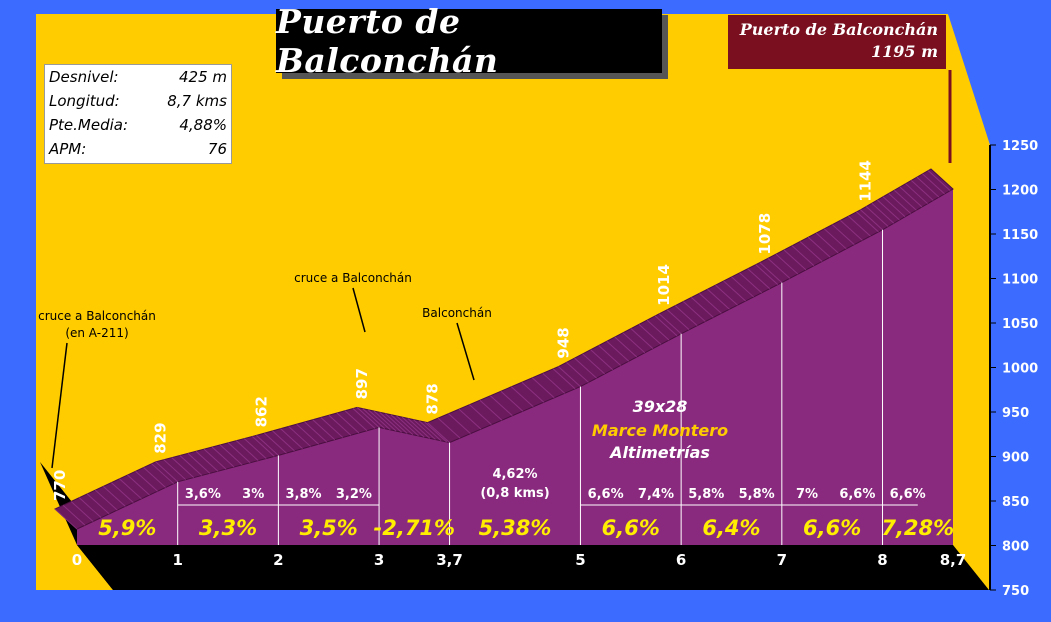 This screenshot has width=1051, height=622. Describe the element at coordinates (1020, 191) in the screenshot. I see `y-tick-label: 1200` at that location.